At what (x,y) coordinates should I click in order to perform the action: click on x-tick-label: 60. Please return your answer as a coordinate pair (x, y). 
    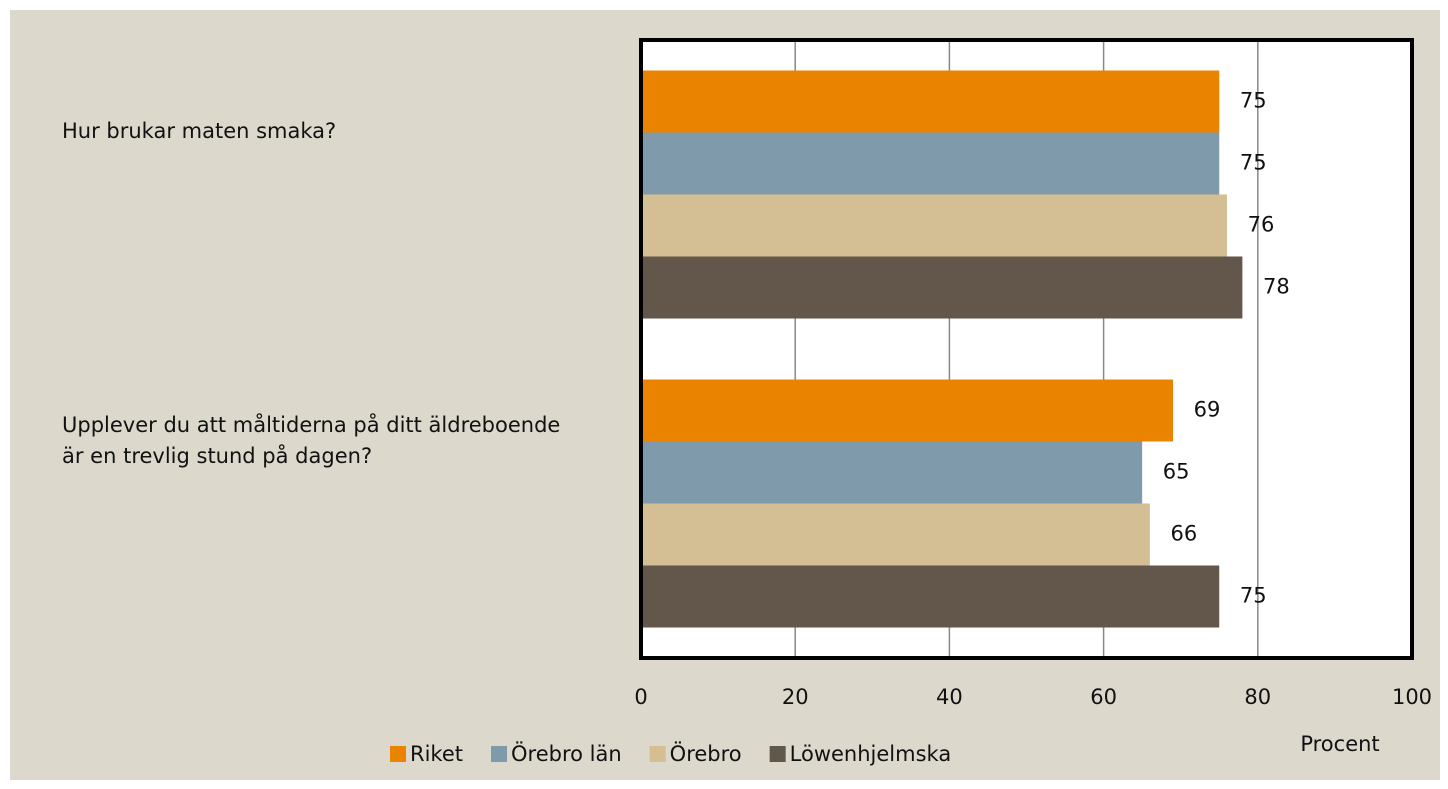
    Looking at the image, I should click on (1103, 697).